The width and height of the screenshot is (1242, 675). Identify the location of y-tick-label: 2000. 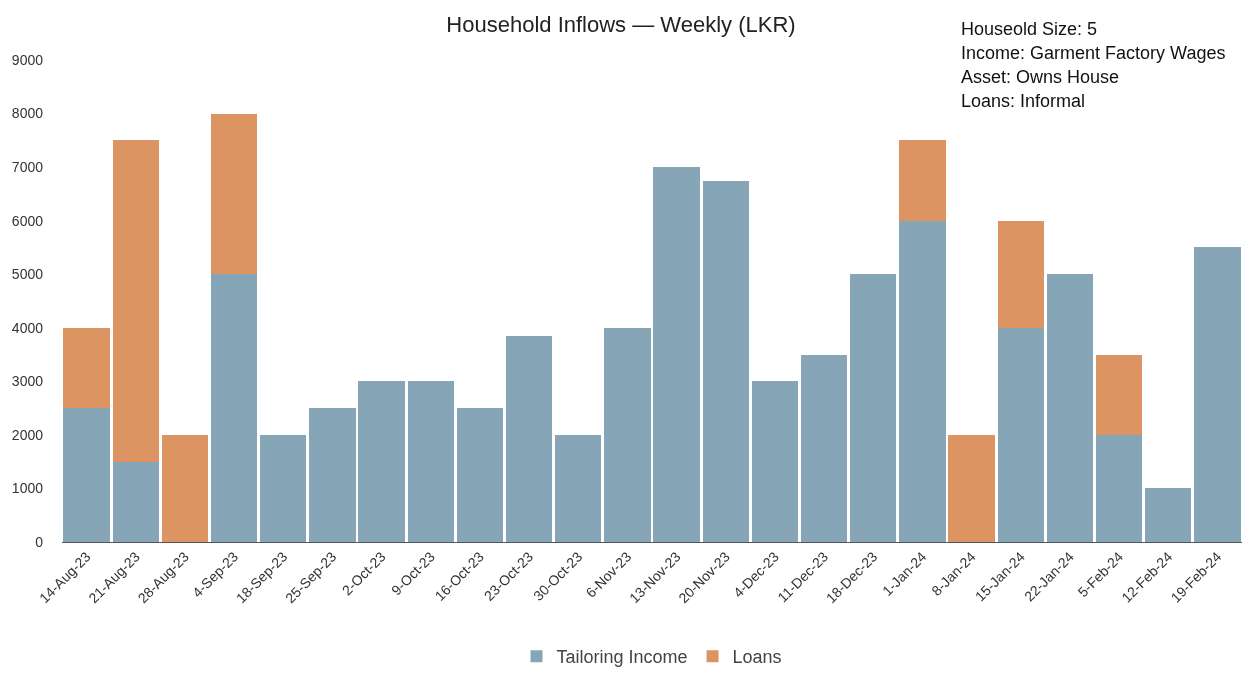
(27, 434).